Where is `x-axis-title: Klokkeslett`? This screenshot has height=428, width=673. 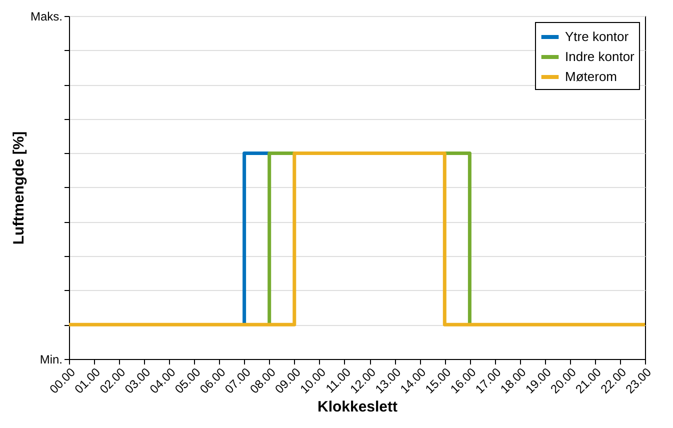
x-axis-title: Klokkeslett is located at coordinates (357, 407).